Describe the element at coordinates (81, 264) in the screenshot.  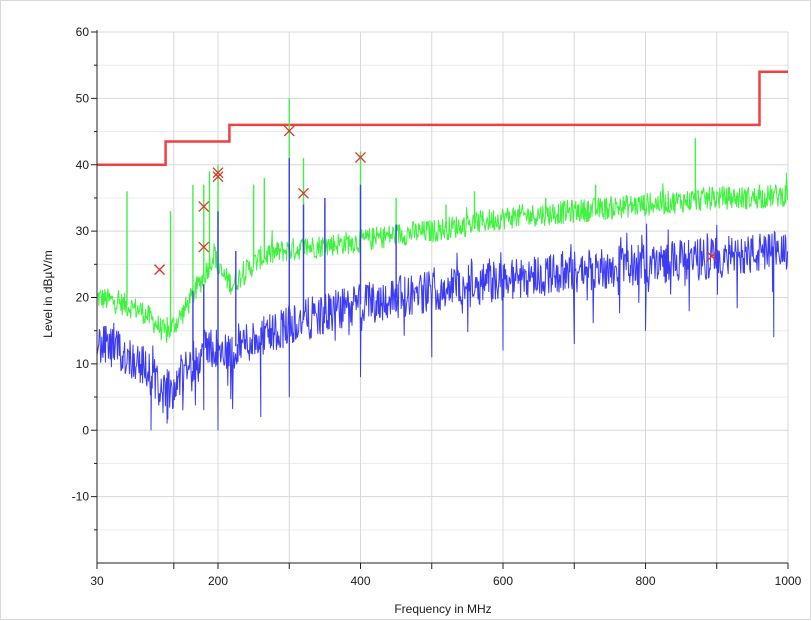
I see `y-tick-labels: 60 50 40 30 20 10 0 -10` at that location.